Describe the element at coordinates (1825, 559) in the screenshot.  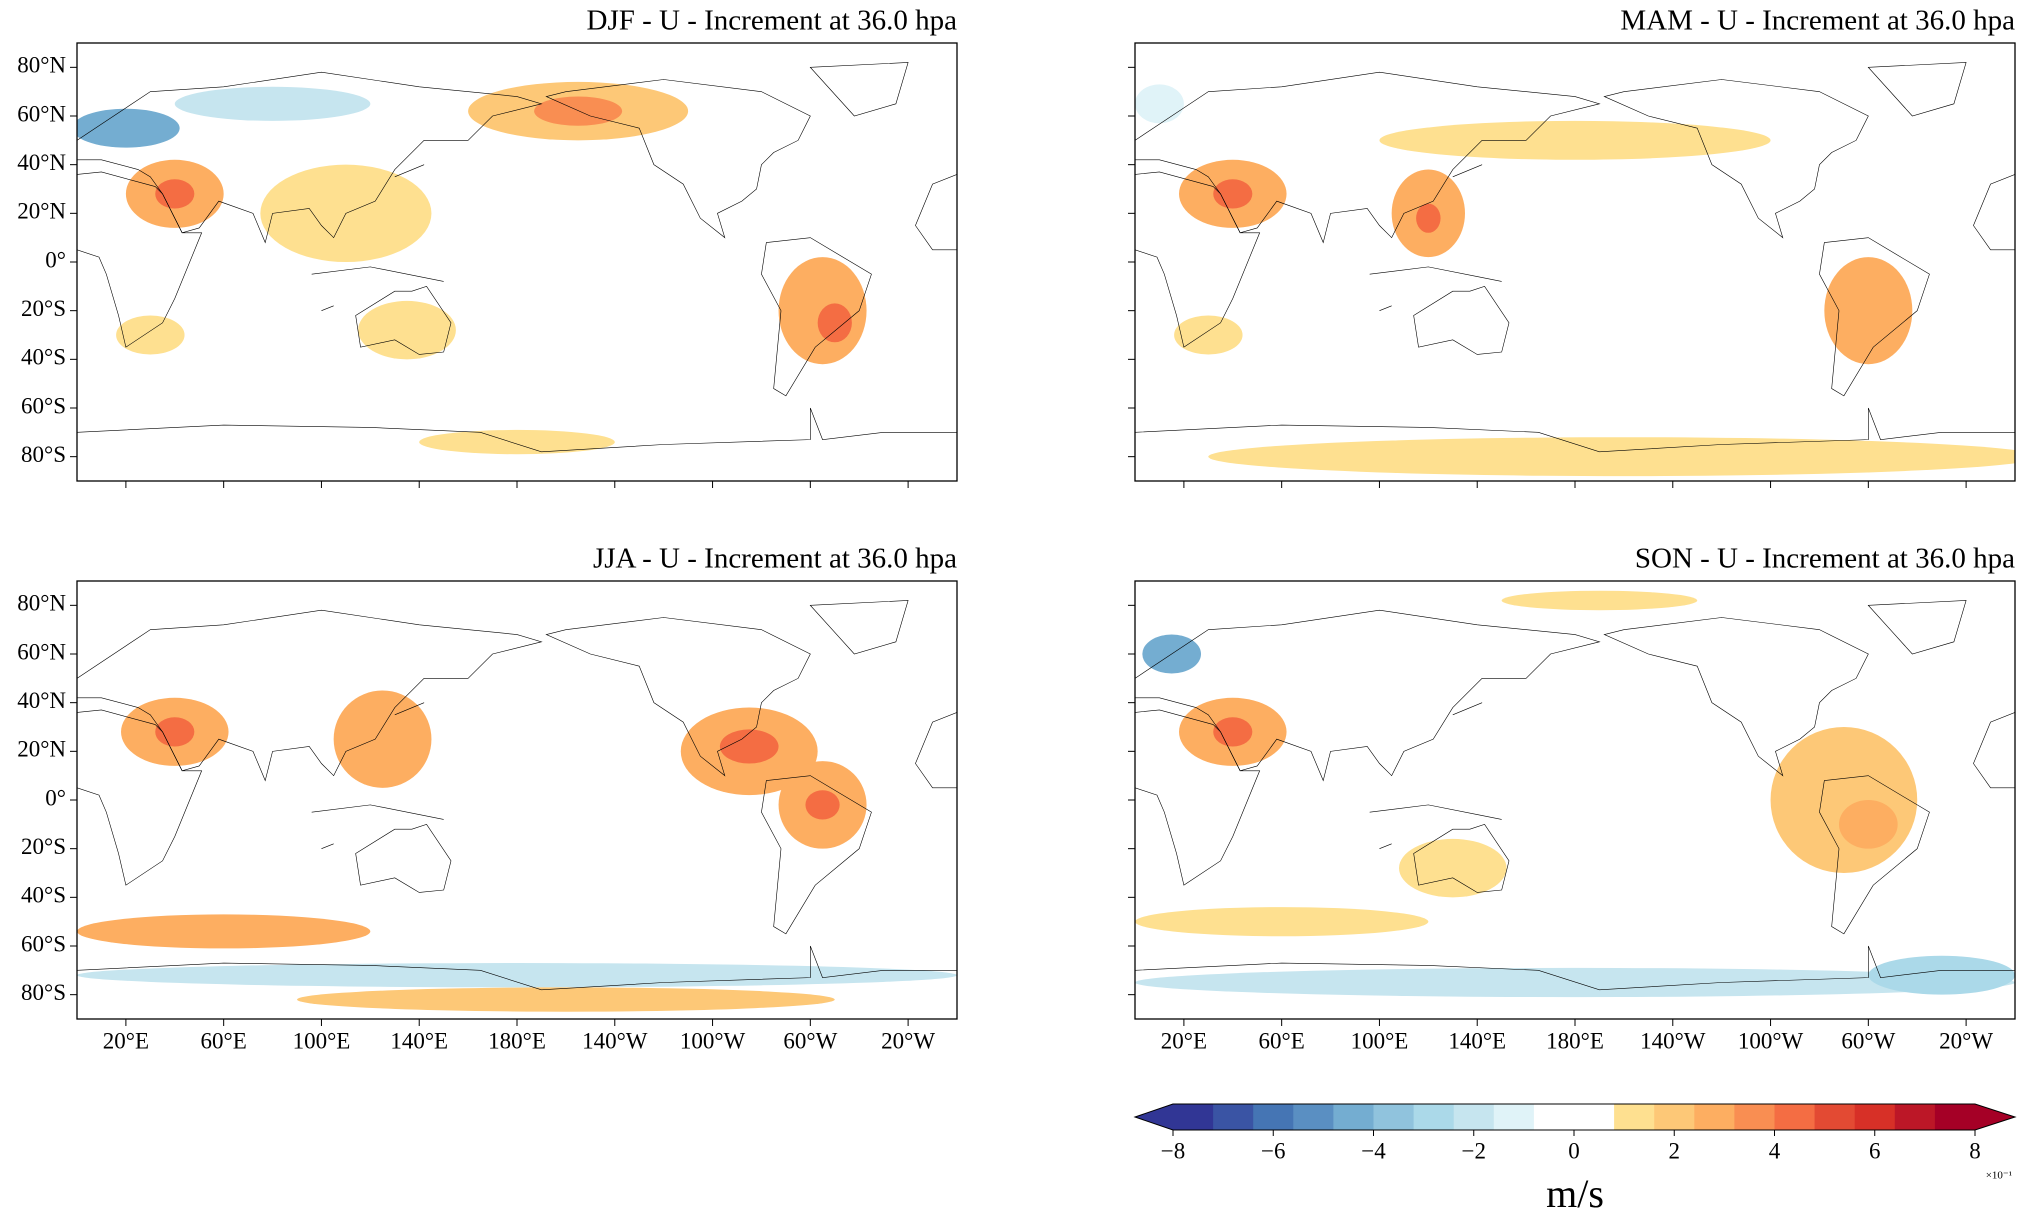
I see `panel-title: SON - U - Increment at 36.0 hpa` at that location.